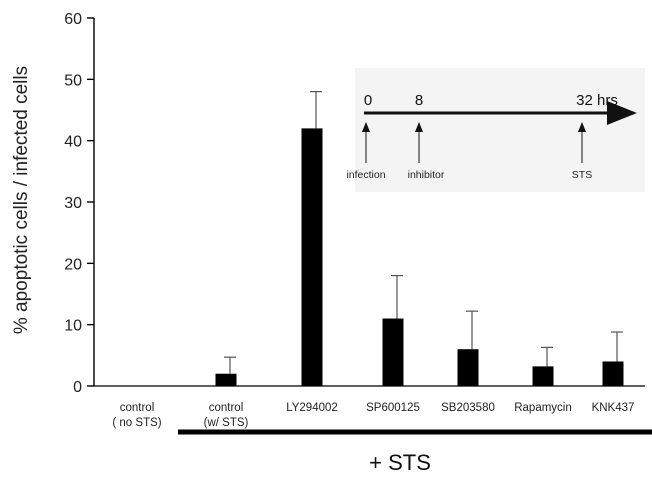 This screenshot has height=481, width=652. I want to click on category-label: SP600125, so click(393, 408).